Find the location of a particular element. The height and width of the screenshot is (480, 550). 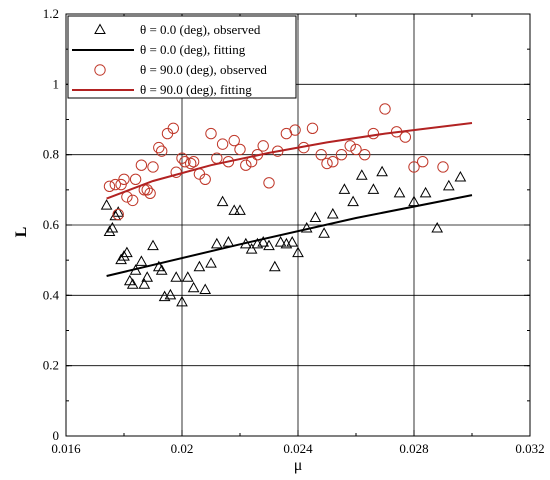

legend-item: θ = 0.0 (deg), fitting is located at coordinates (159, 49).